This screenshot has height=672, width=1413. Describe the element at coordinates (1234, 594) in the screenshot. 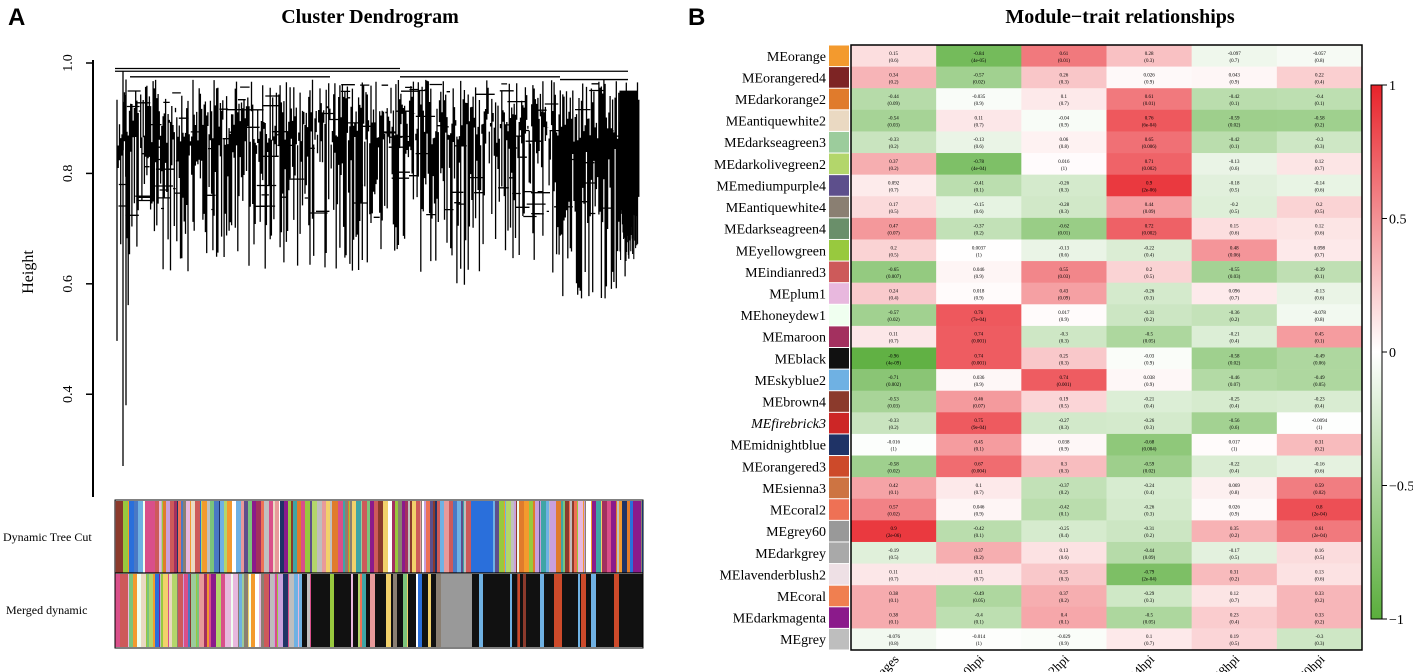

I see `cell-correlation: 0.12` at that location.